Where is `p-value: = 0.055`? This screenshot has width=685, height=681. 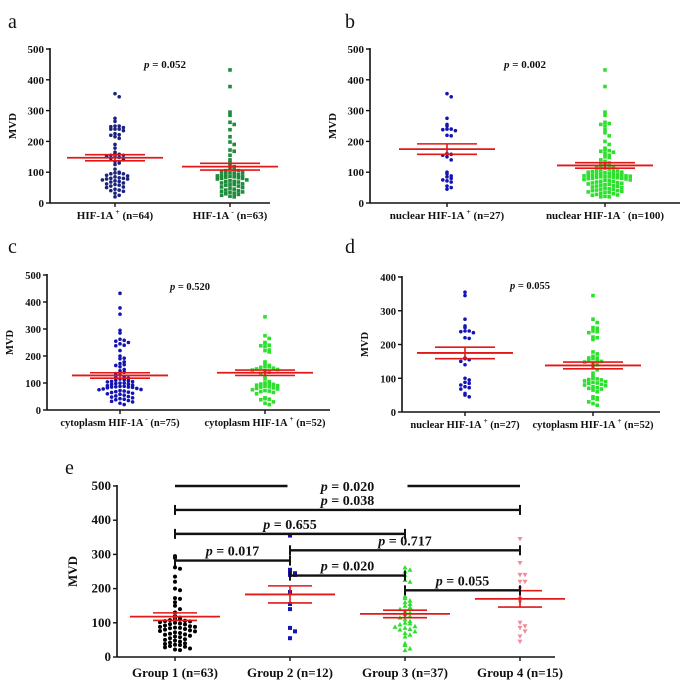 p-value: = 0.055 is located at coordinates (532, 286).